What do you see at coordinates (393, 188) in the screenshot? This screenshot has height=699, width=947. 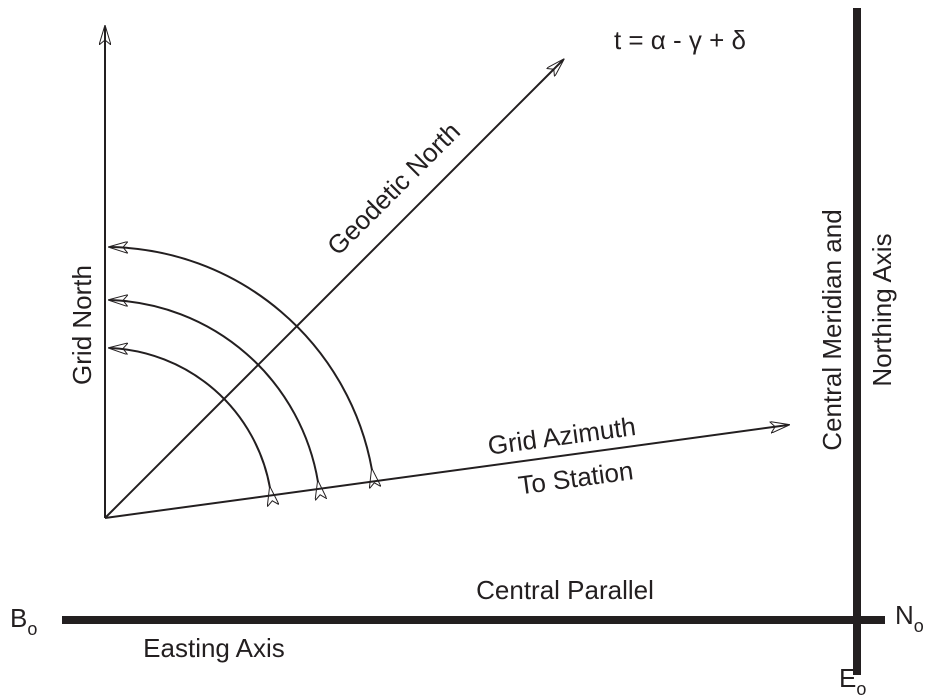 I see `geodetic-north-label: Geodetic North` at bounding box center [393, 188].